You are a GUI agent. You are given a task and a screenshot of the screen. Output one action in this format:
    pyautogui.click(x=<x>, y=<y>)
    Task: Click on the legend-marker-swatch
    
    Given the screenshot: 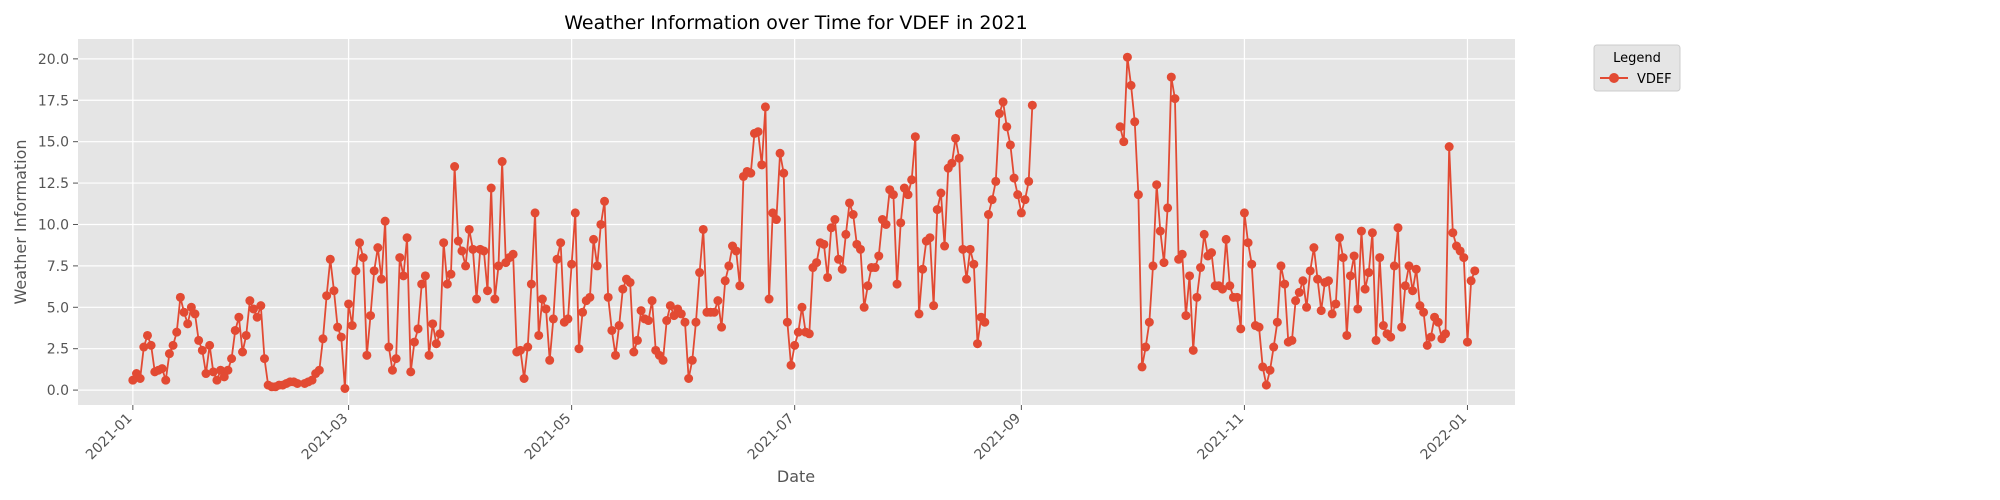 What is the action you would take?
    pyautogui.click(x=1614, y=78)
    